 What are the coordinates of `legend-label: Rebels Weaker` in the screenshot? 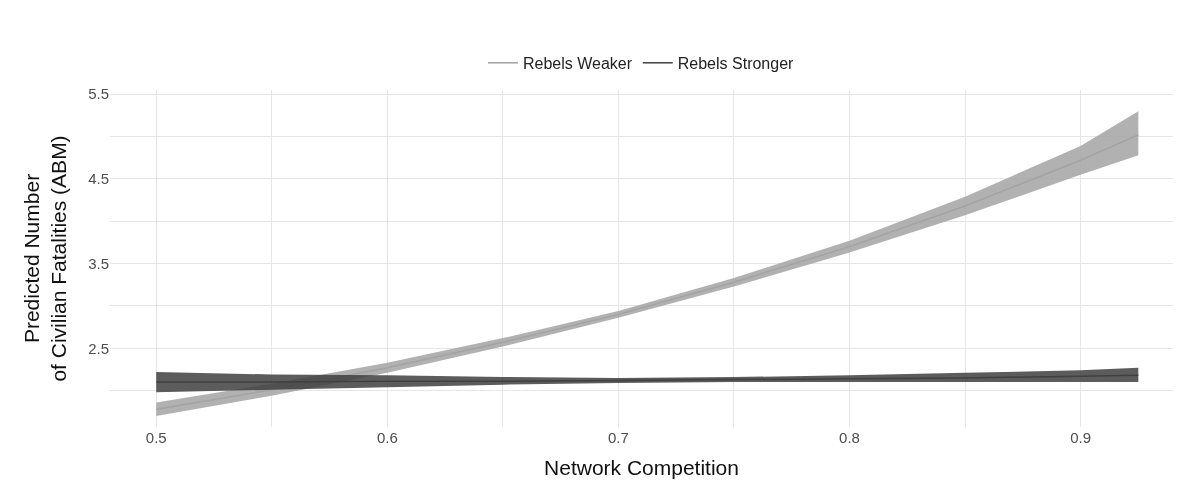 It's located at (578, 64).